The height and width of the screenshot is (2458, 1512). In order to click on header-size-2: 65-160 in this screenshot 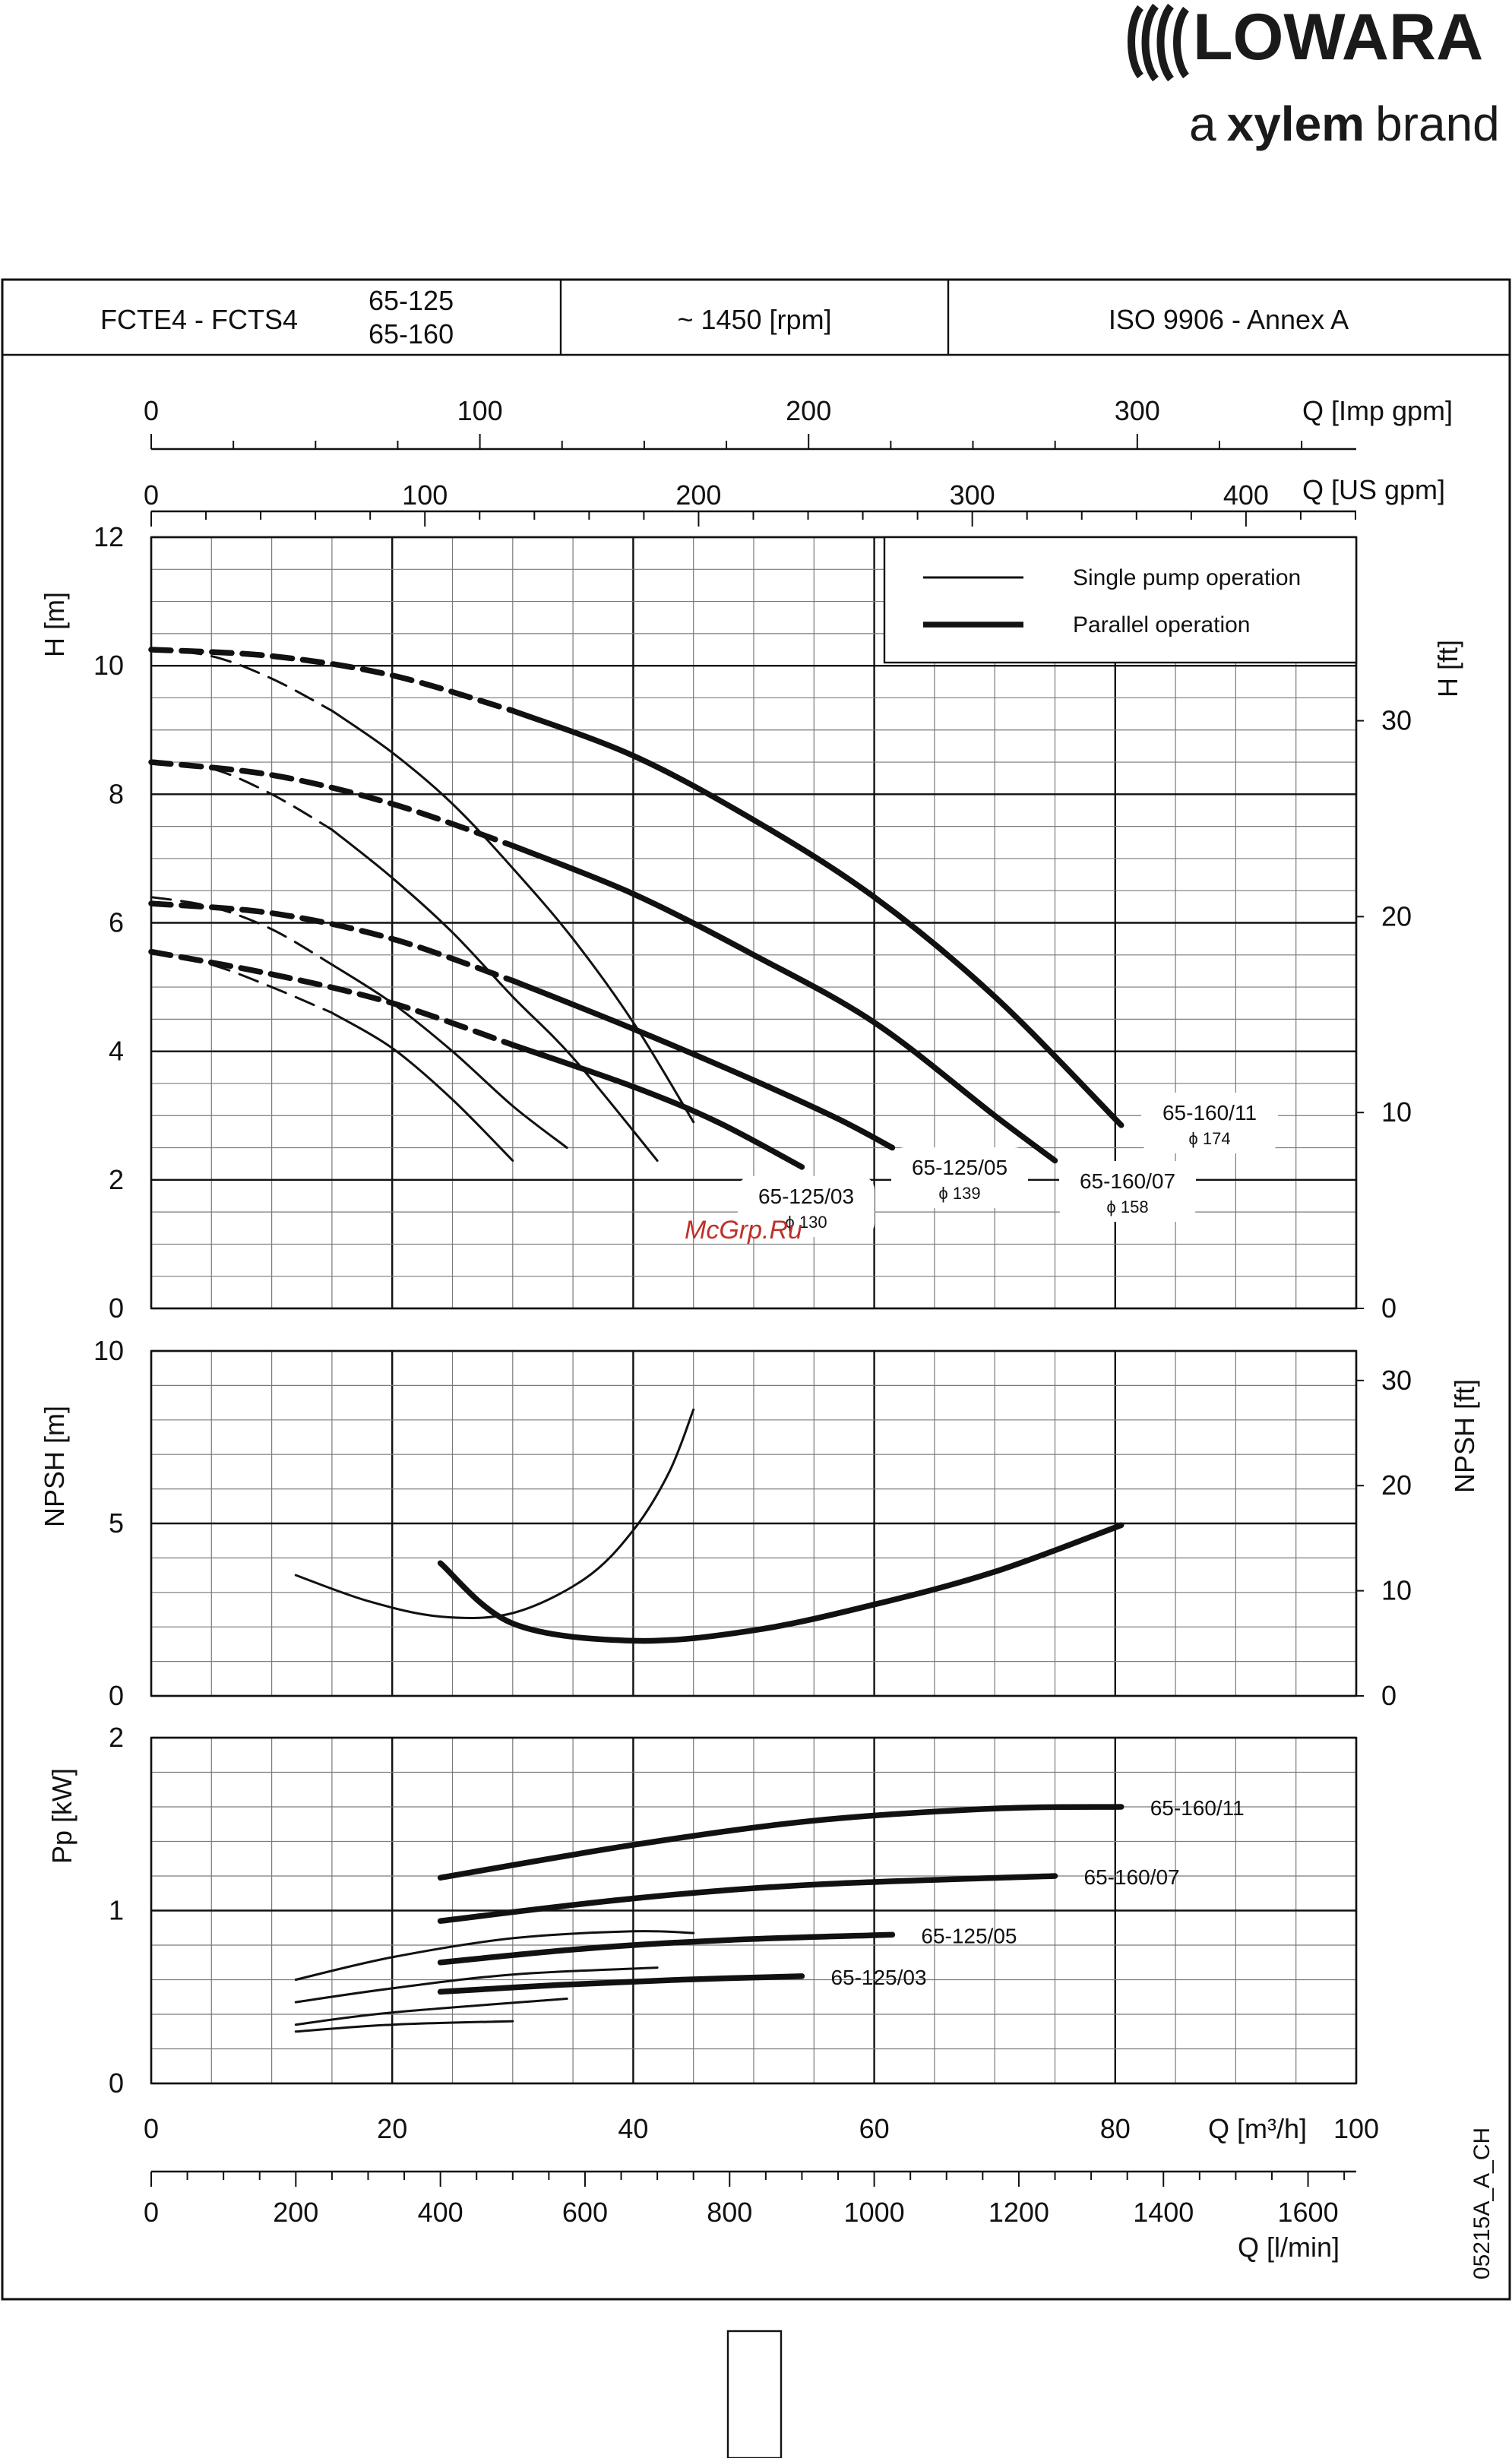, I will do `click(411, 334)`.